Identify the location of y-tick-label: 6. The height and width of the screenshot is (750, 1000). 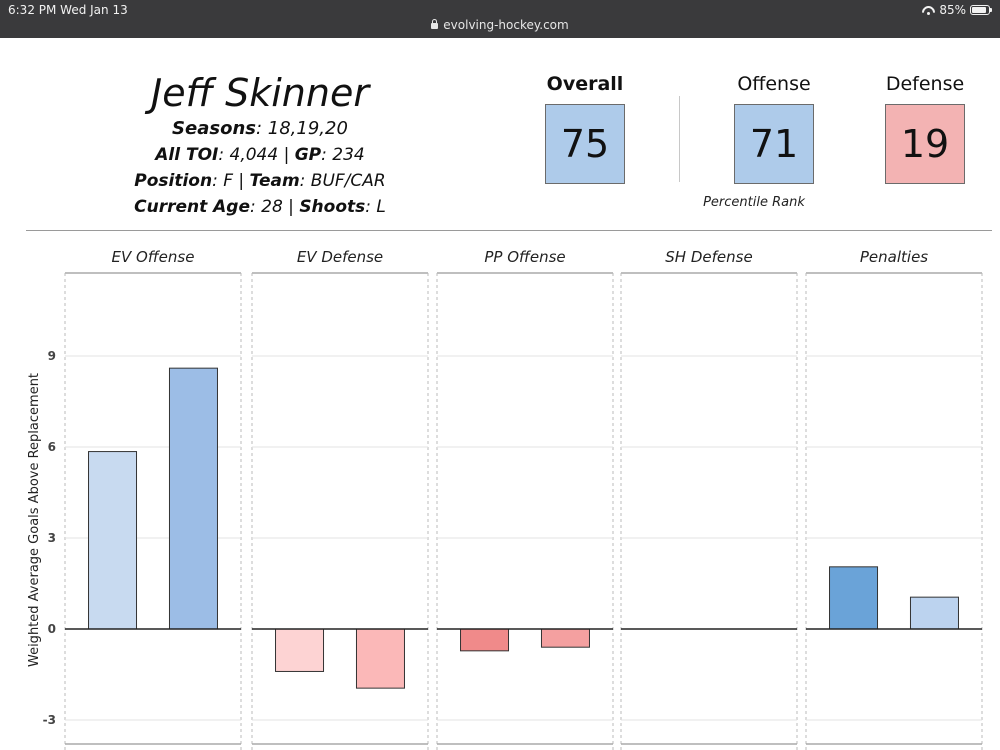
(52, 447).